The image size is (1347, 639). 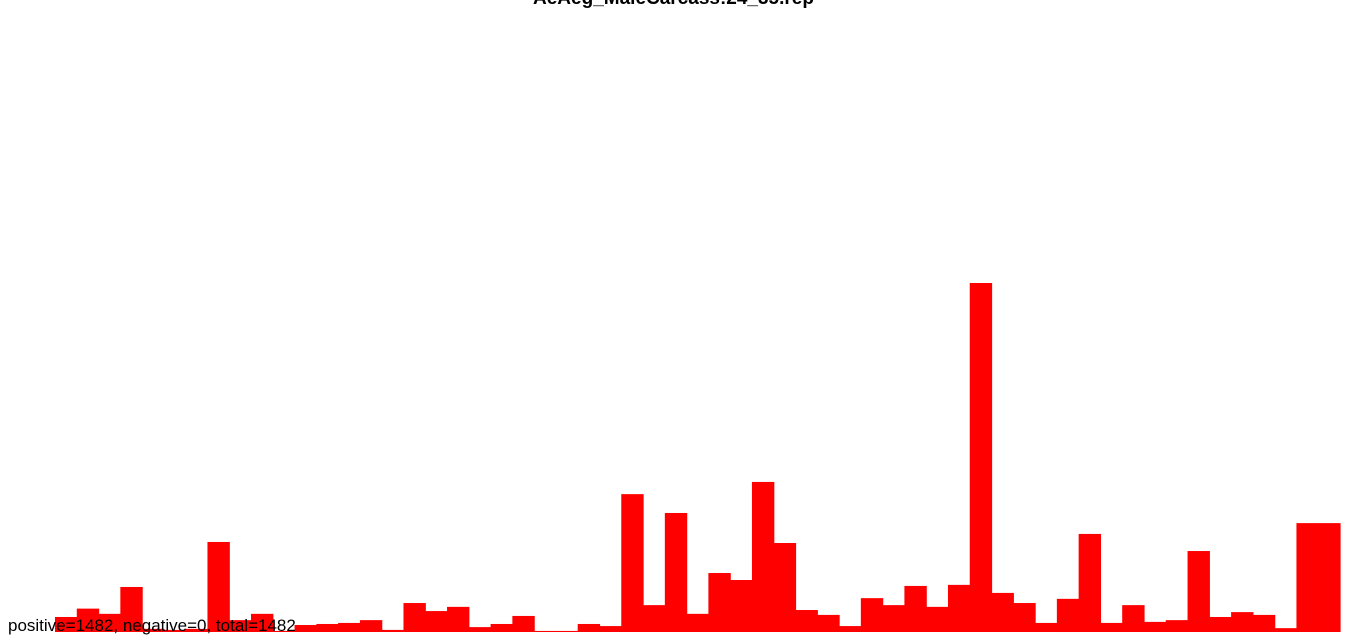 What do you see at coordinates (673, 5) in the screenshot?
I see `chart-title: AeAeg_MaleCarcass:24_35.rep` at bounding box center [673, 5].